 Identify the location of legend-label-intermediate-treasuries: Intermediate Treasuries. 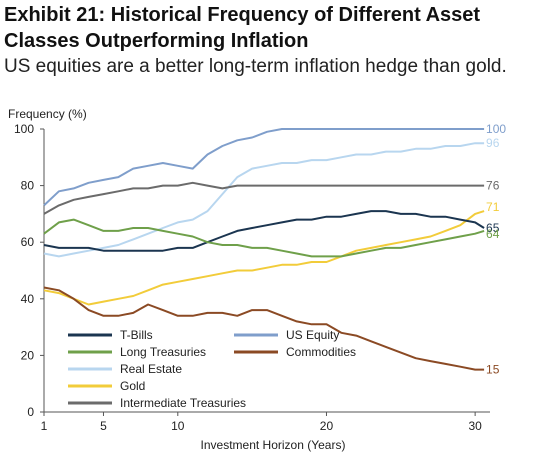
(183, 403).